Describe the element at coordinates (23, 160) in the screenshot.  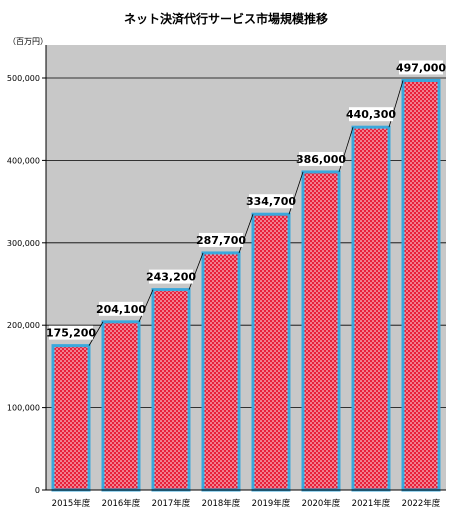
I see `y-tick-label: 400,000` at that location.